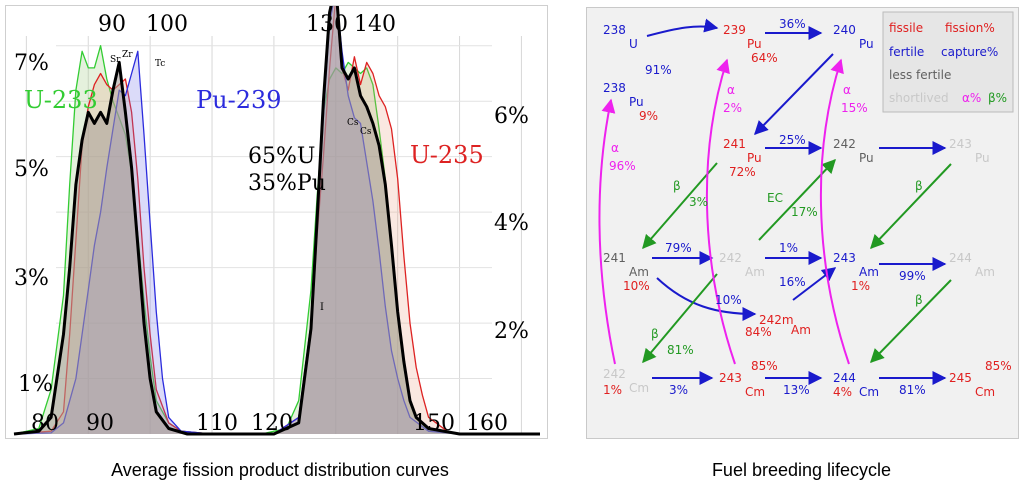 This screenshot has height=493, width=1024. I want to click on left-tick-label: 7%, so click(31, 63).